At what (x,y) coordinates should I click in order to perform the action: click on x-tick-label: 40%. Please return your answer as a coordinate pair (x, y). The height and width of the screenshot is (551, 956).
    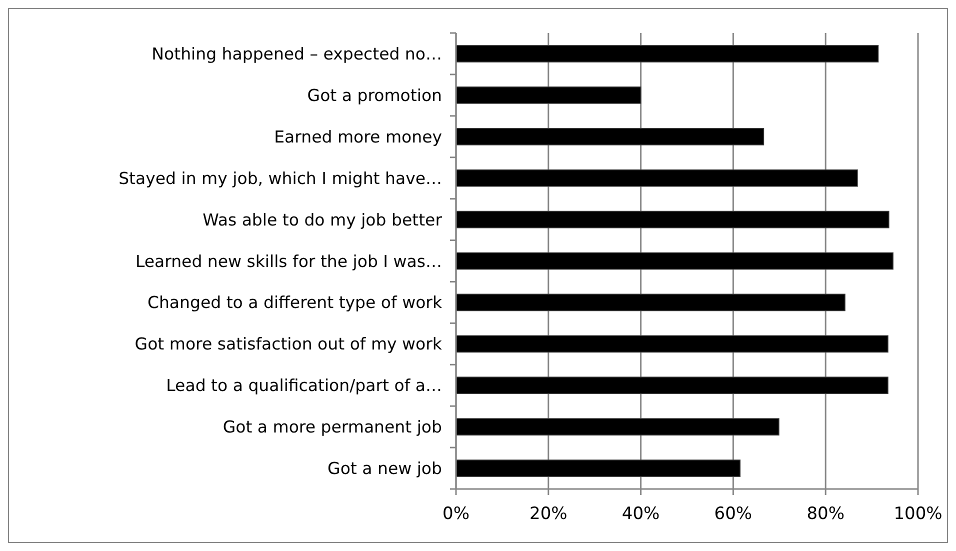
    Looking at the image, I should click on (641, 514).